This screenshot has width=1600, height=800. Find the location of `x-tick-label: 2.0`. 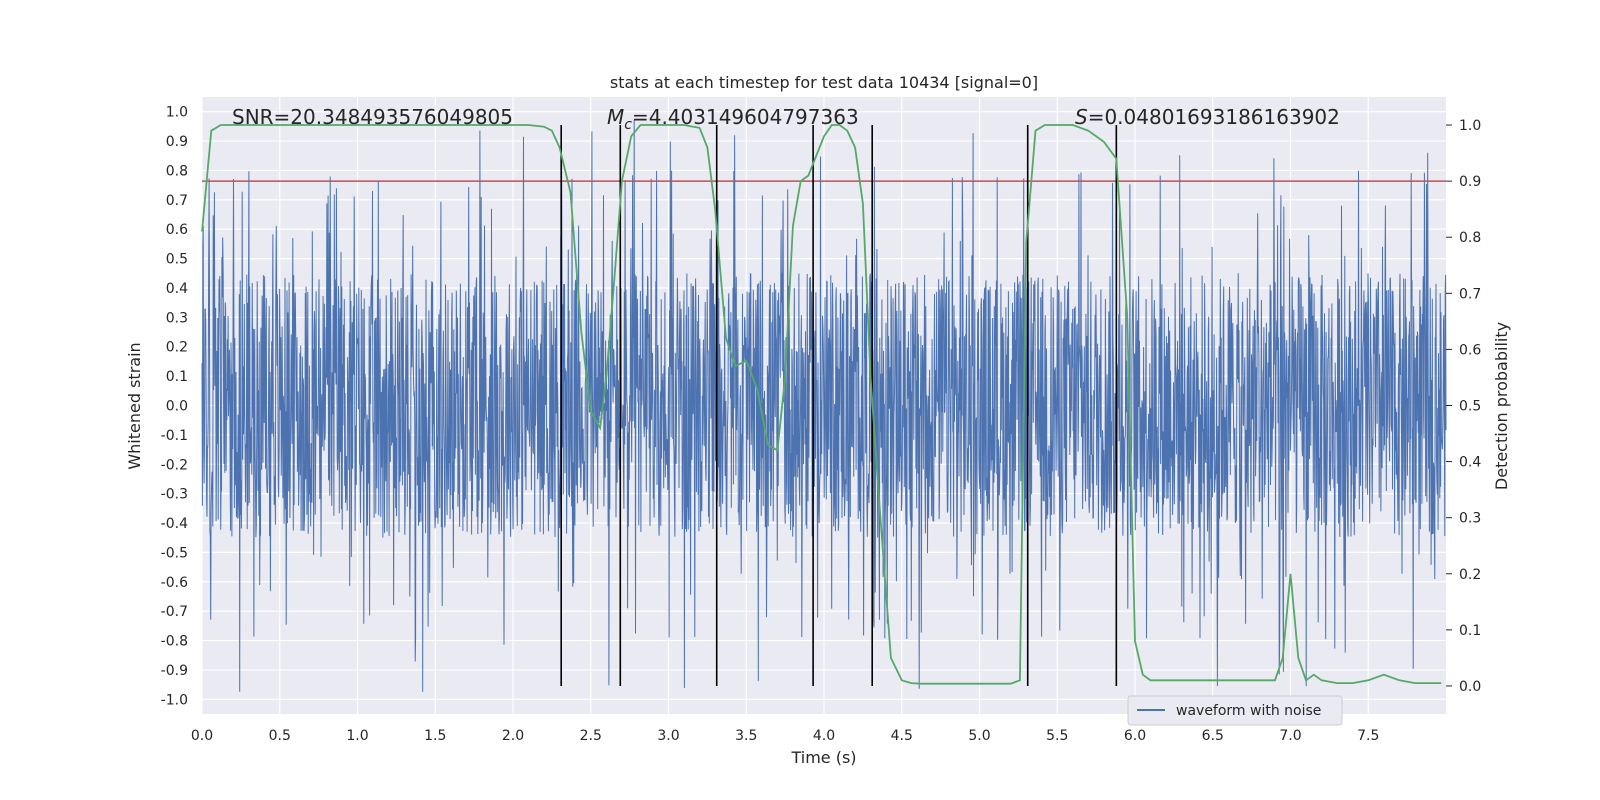

x-tick-label: 2.0 is located at coordinates (513, 736).